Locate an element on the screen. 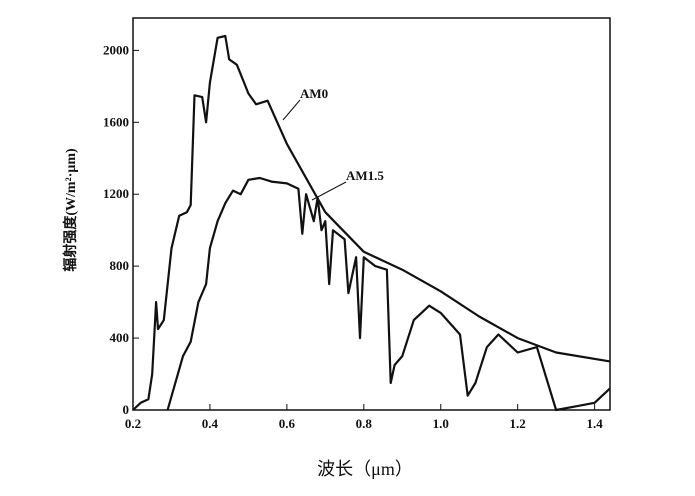 The height and width of the screenshot is (496, 695). x-tick-label: 0.4 is located at coordinates (210, 423).